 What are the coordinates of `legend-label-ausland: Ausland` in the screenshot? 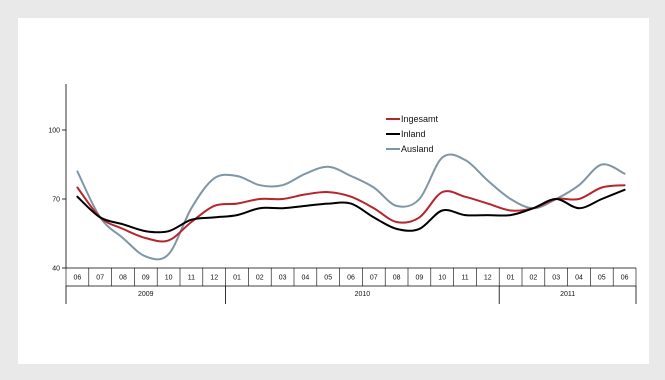 It's located at (417, 149).